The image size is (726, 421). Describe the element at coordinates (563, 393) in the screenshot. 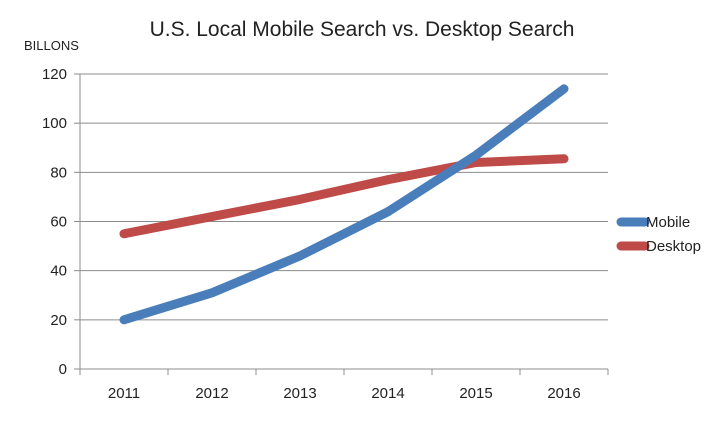

I see `x-tick-label-2016: 2016` at that location.